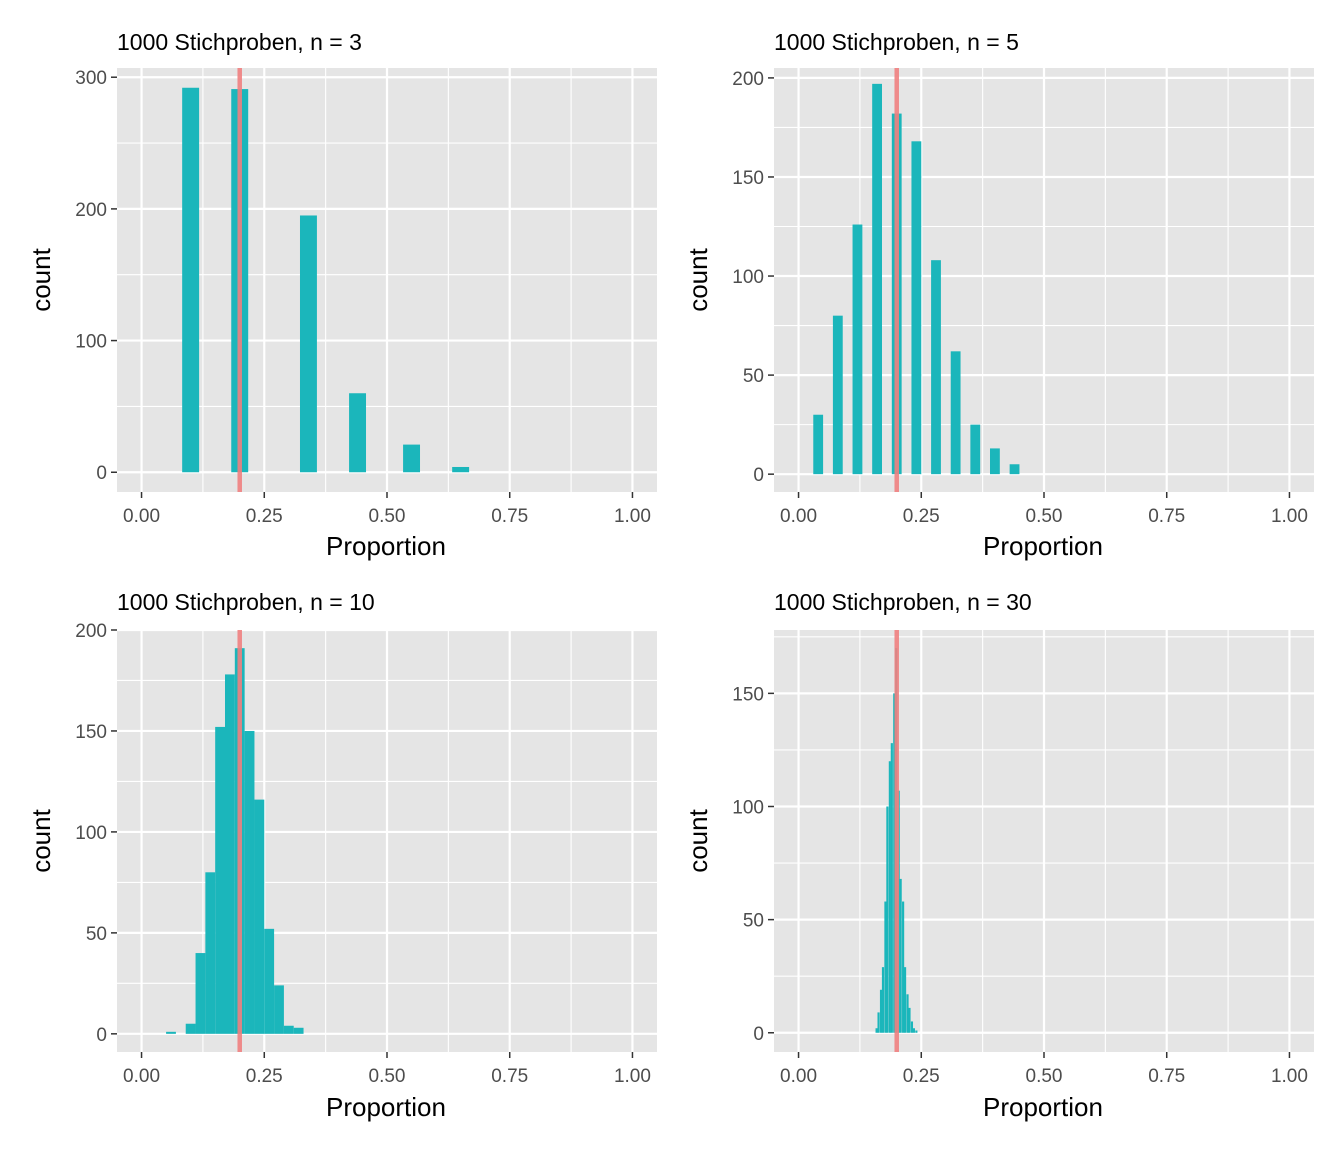 The image size is (1344, 1152). I want to click on y-tick-label: 300, so click(91, 78).